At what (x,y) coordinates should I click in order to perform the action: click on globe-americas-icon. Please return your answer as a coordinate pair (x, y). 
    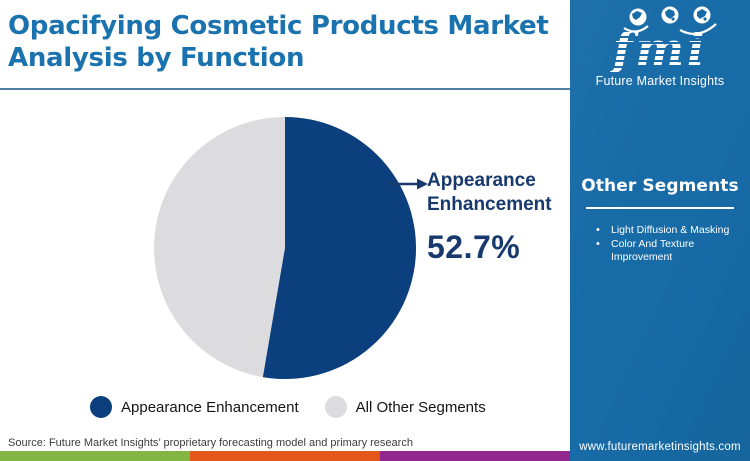
    Looking at the image, I should click on (638, 17).